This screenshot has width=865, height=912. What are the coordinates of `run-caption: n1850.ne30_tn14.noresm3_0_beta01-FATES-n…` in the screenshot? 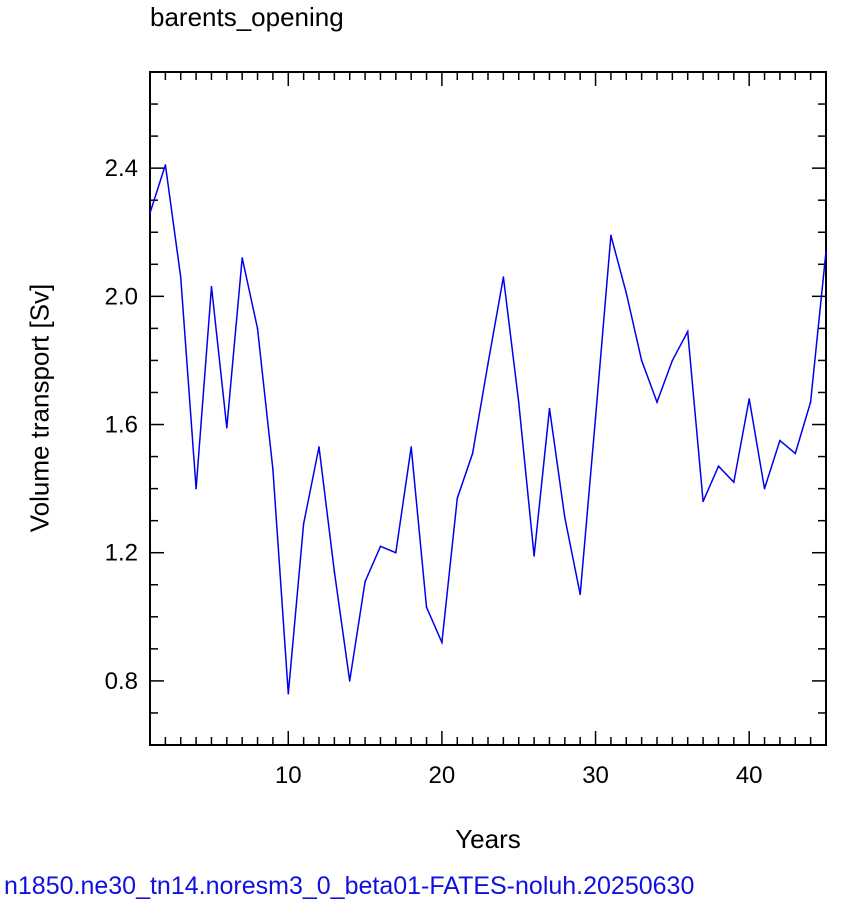 It's located at (349, 886).